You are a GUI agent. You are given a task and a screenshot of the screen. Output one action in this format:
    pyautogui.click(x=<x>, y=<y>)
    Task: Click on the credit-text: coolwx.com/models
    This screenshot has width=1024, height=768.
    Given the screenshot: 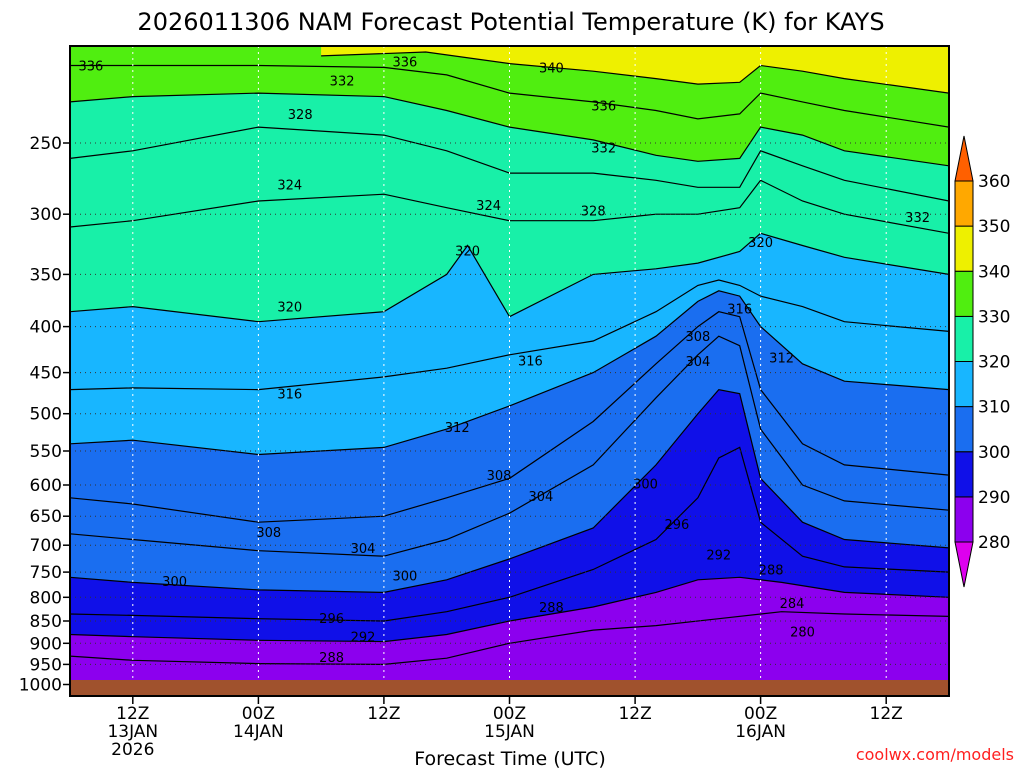 What is the action you would take?
    pyautogui.click(x=935, y=754)
    